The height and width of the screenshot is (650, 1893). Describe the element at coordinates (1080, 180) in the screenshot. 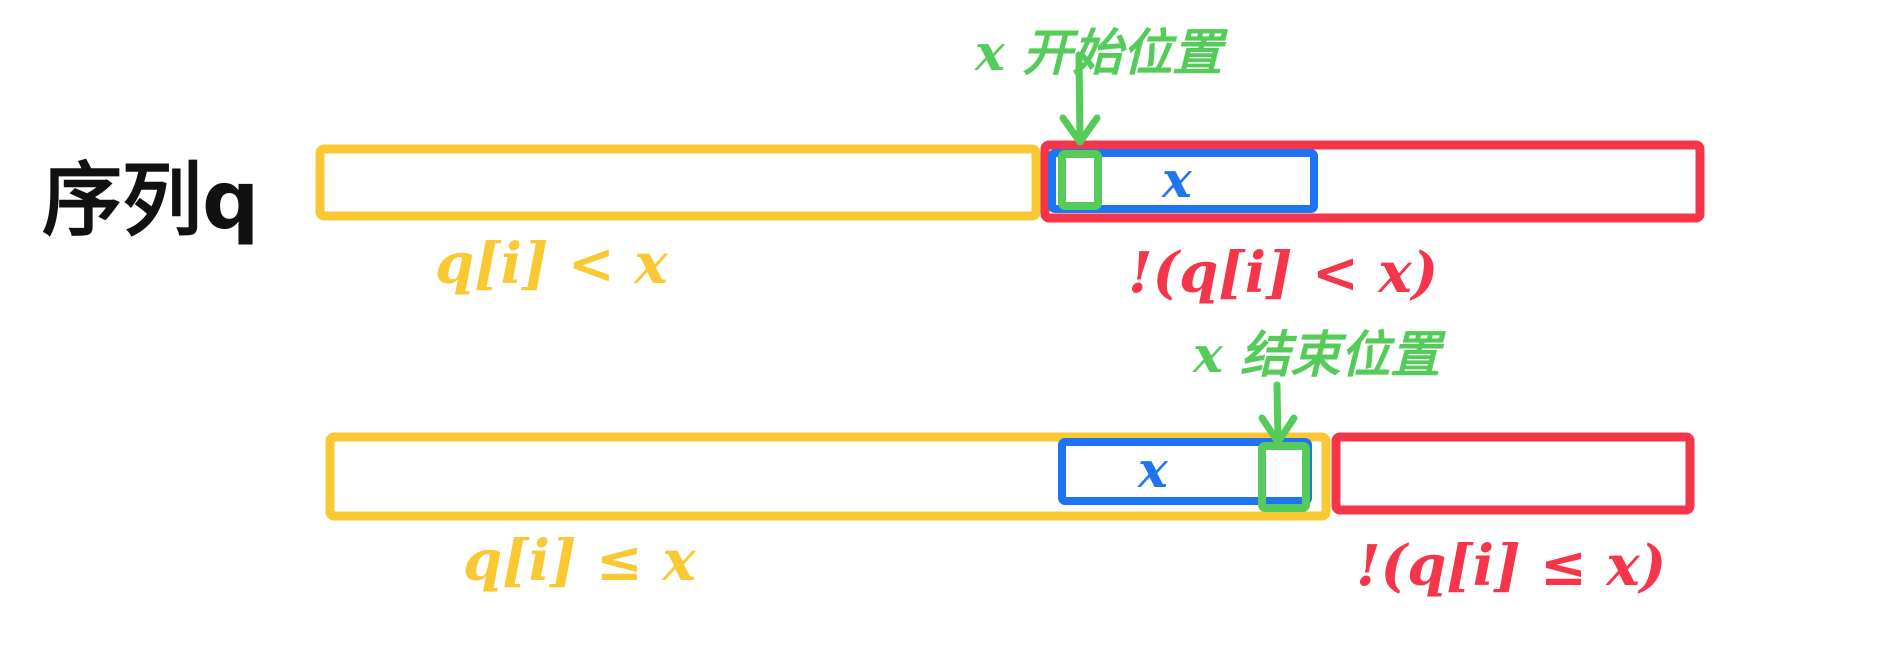

I see `top-start-marker` at that location.